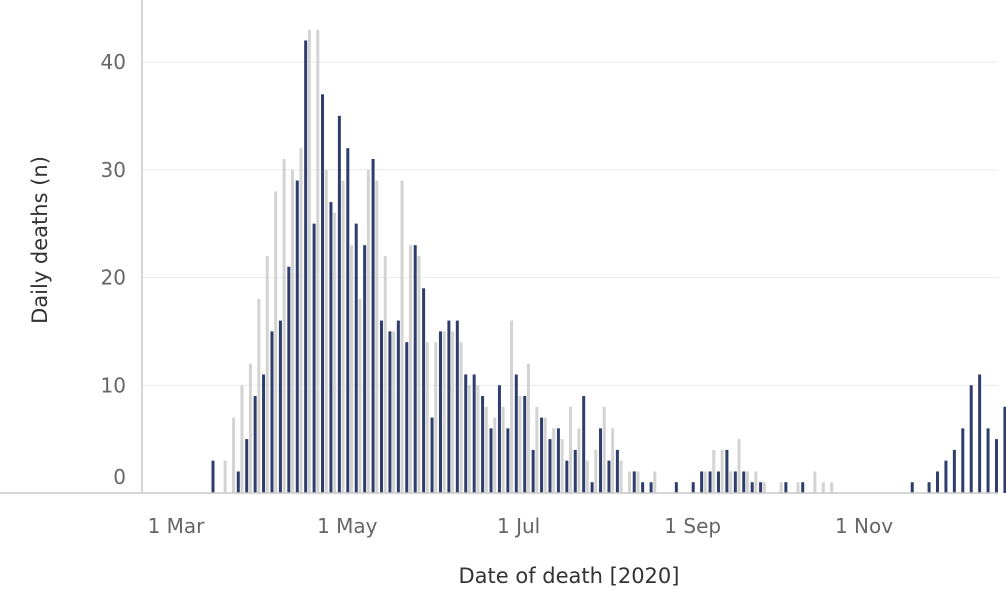 This screenshot has height=606, width=1006. What do you see at coordinates (113, 278) in the screenshot?
I see `y-tick-label: 20` at bounding box center [113, 278].